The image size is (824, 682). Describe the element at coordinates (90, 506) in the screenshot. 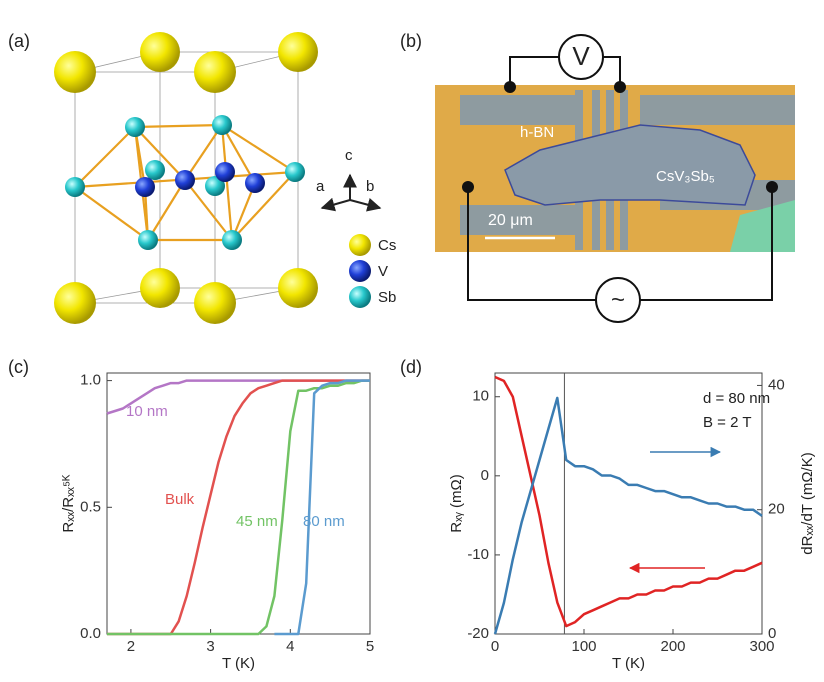

I see `y-tick-label: 0.5` at that location.